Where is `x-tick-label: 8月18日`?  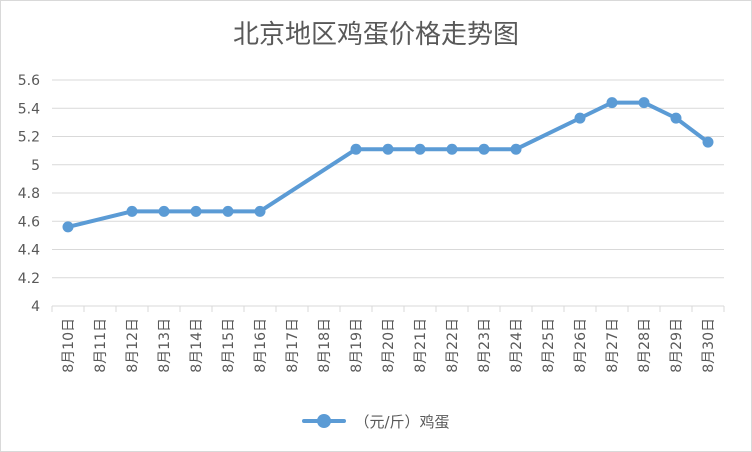
x-tick-label: 8月18日 is located at coordinates (325, 345).